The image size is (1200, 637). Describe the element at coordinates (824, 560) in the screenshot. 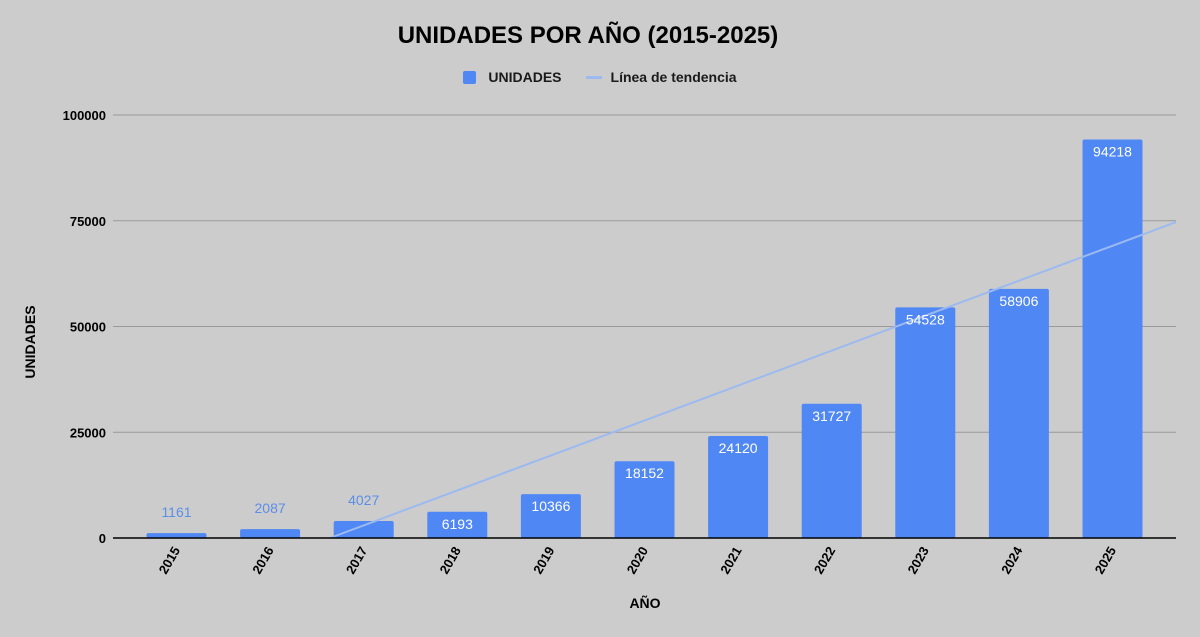

I see `x-tick-label-2022: 2022` at that location.